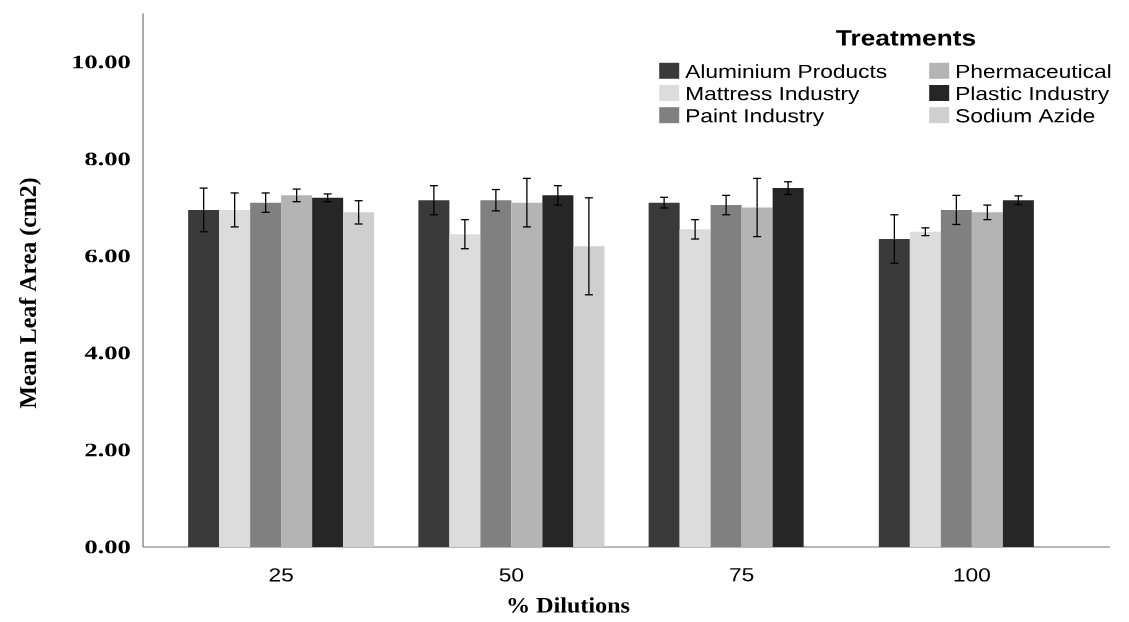 This screenshot has width=1129, height=622. I want to click on y-tick-label: 6.00, so click(107, 256).